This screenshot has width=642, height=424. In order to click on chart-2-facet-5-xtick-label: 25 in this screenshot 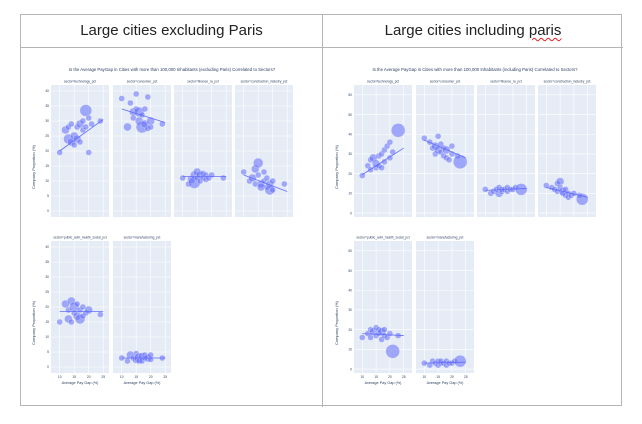, I will do `click(404, 377)`.